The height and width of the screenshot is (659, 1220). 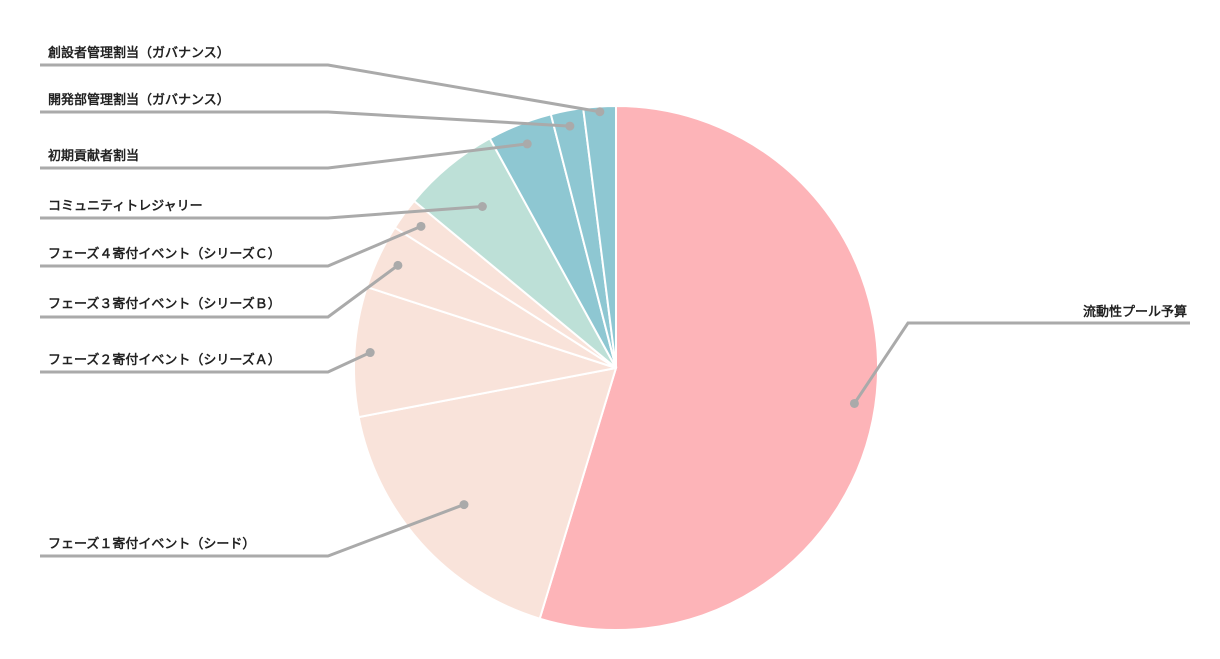 I want to click on slice-label: 流動性プール予算, so click(x=1135, y=312).